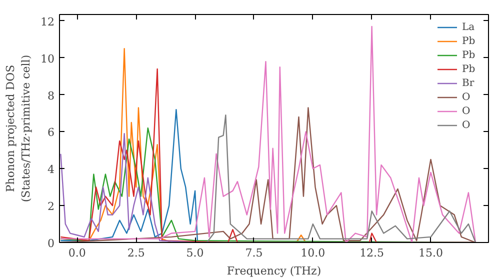  What do you see at coordinates (254, 253) in the screenshot?
I see `x-tick-label: 7.5` at bounding box center [254, 253].